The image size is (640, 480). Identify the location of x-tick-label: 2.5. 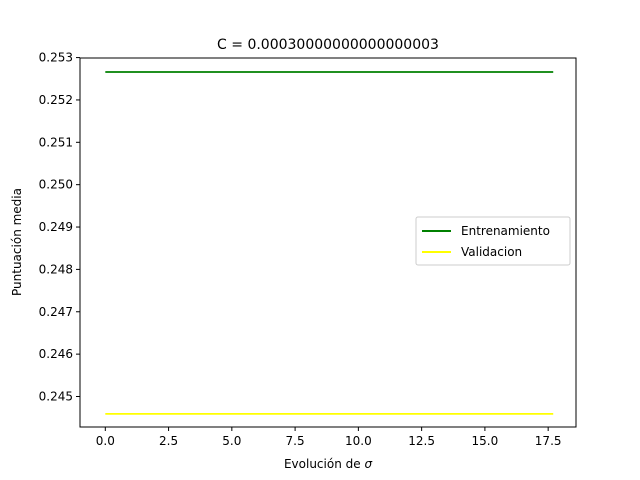
(168, 441).